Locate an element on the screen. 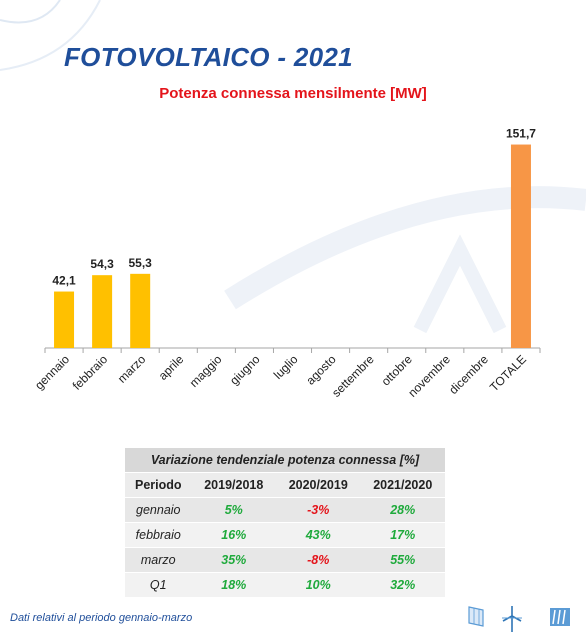 Image resolution: width=586 pixels, height=635 pixels. bar-gennaio is located at coordinates (64, 319).